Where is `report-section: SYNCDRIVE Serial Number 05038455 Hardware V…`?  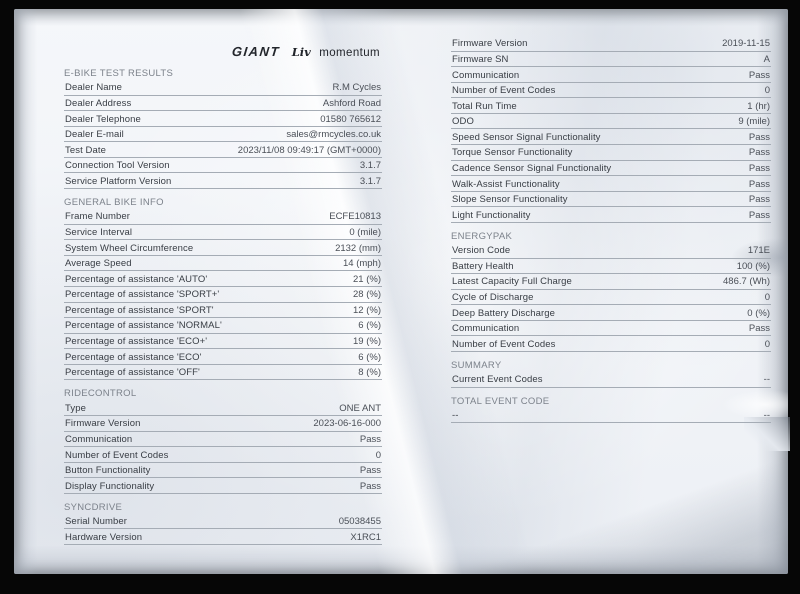 report-section: SYNCDRIVE Serial Number 05038455 Hardware V… is located at coordinates (223, 524).